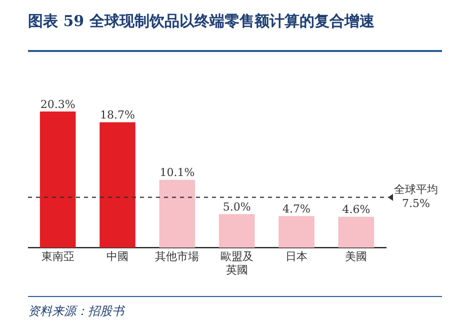 This screenshot has height=333, width=456. I want to click on x-tick-label: 其他市場, so click(177, 257).